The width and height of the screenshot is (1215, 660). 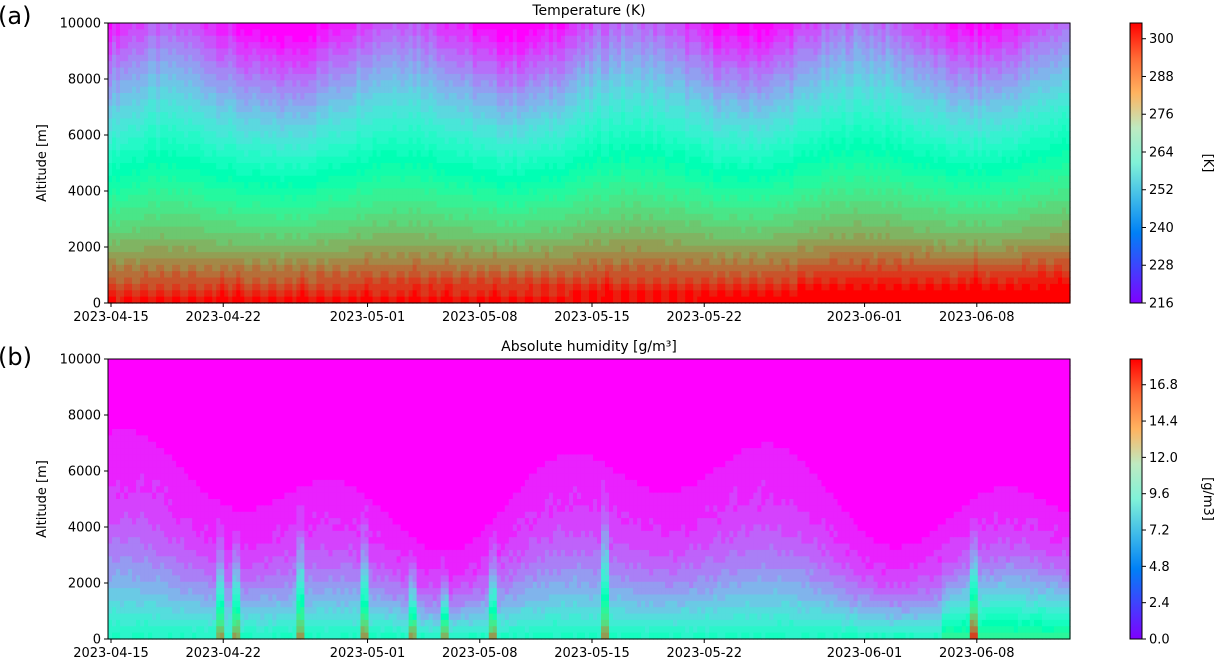 What do you see at coordinates (1163, 458) in the screenshot?
I see `colorbar-tick-label: 12.0` at bounding box center [1163, 458].